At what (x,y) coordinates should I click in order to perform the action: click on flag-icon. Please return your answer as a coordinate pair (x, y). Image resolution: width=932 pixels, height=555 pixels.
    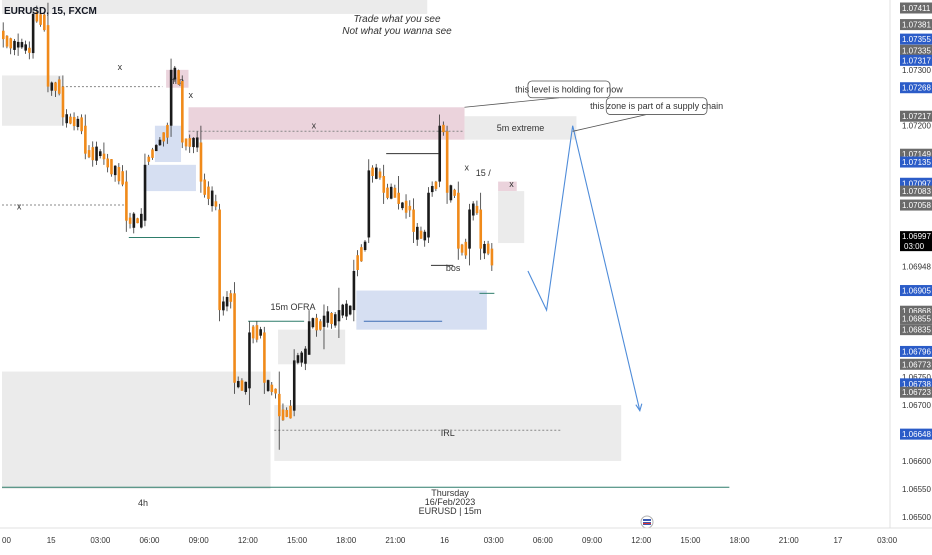
    Looking at the image, I should click on (647, 522).